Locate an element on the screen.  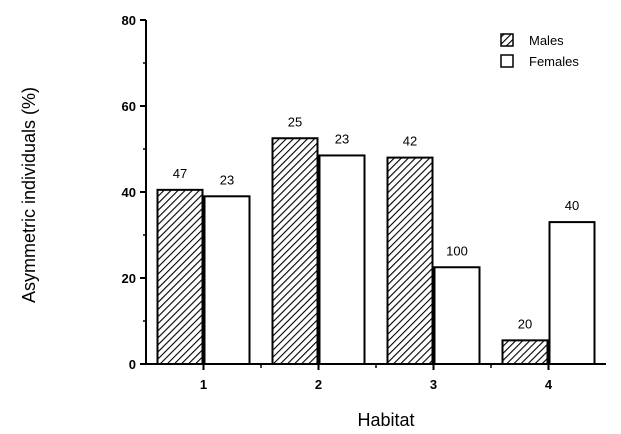
legend-swatch-females is located at coordinates (507, 61).